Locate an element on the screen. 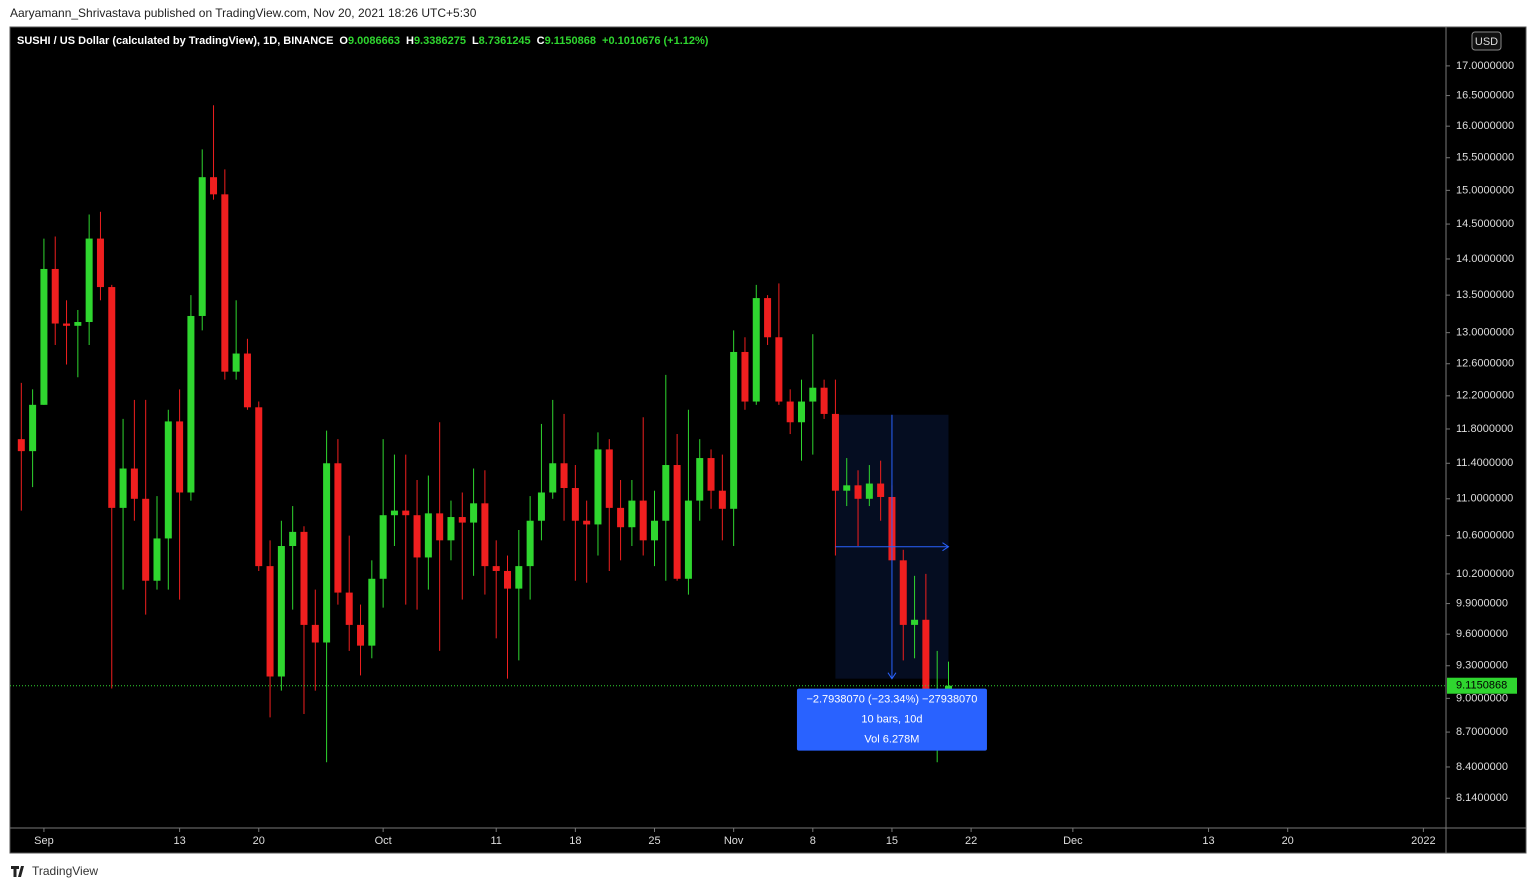  low-value: 8.7361245 is located at coordinates (505, 41).